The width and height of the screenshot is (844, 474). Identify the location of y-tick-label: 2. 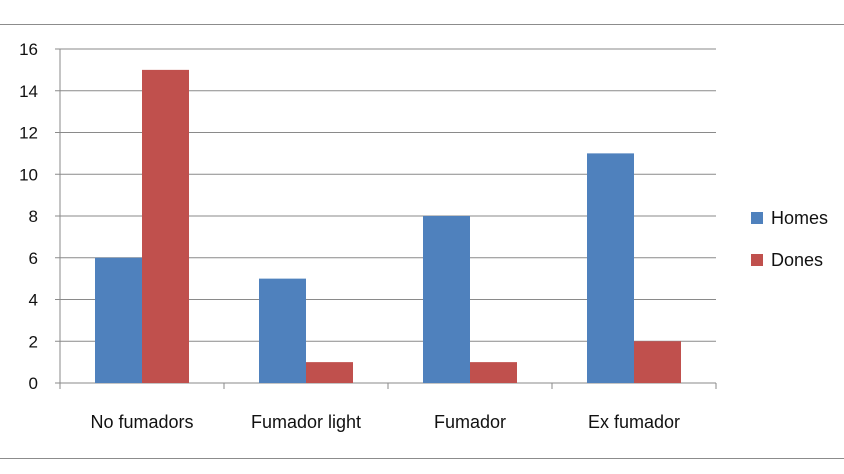
(33, 341).